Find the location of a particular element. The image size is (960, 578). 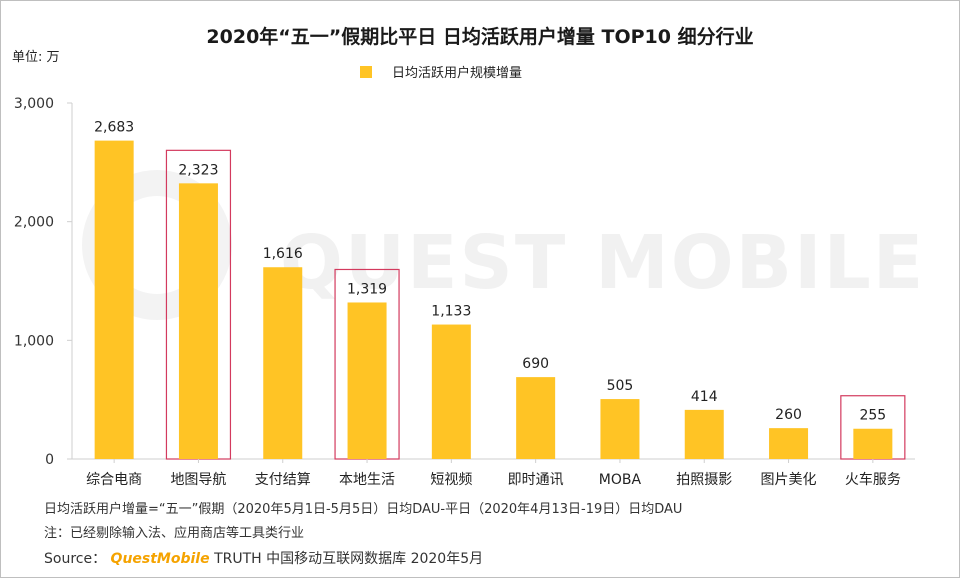

bar-value-label: 2,683 is located at coordinates (114, 128).